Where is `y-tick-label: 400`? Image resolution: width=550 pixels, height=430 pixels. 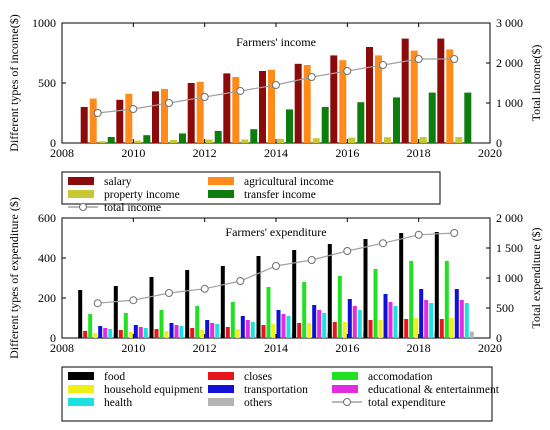 y-tick-label: 400 is located at coordinates (47, 258).